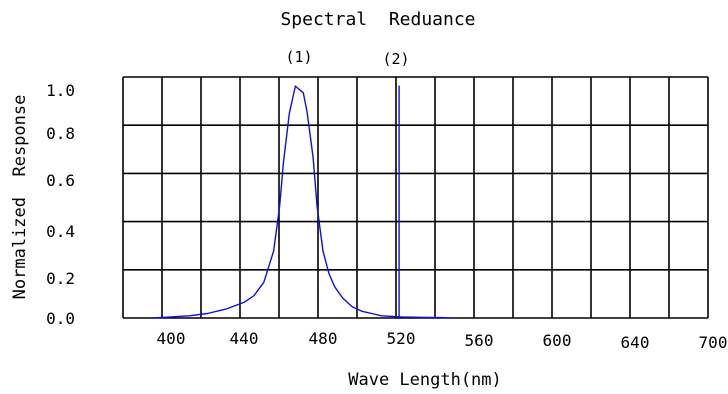  I want to click on x-axis-label: Wave Length(nm), so click(425, 380).